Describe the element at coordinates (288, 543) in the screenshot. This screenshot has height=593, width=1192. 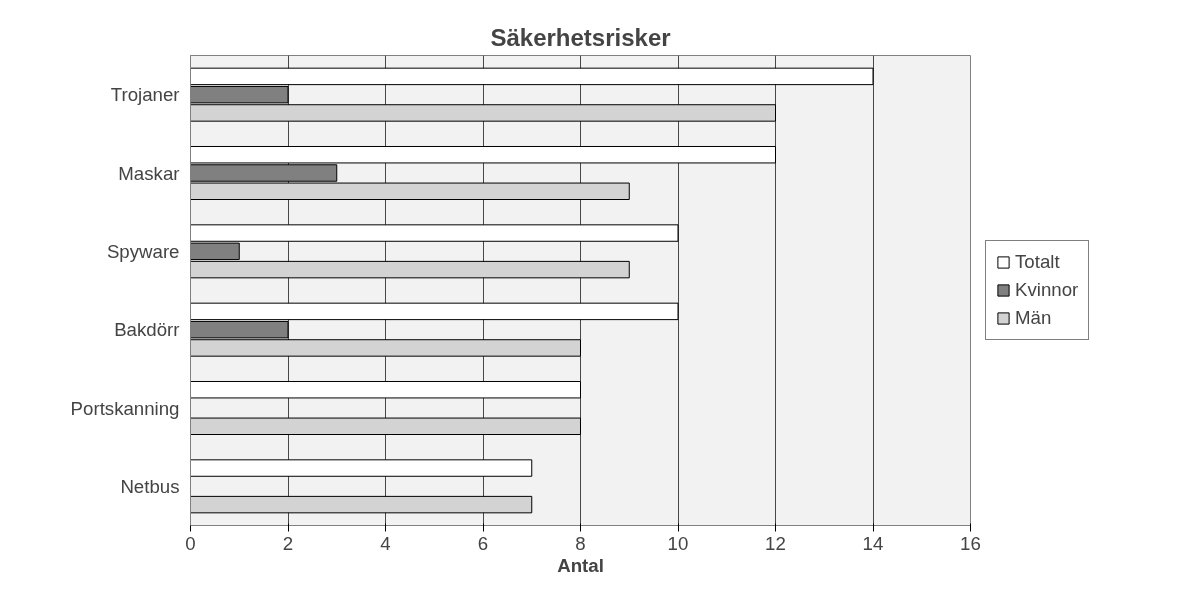
I see `x-tick-label: 2` at that location.